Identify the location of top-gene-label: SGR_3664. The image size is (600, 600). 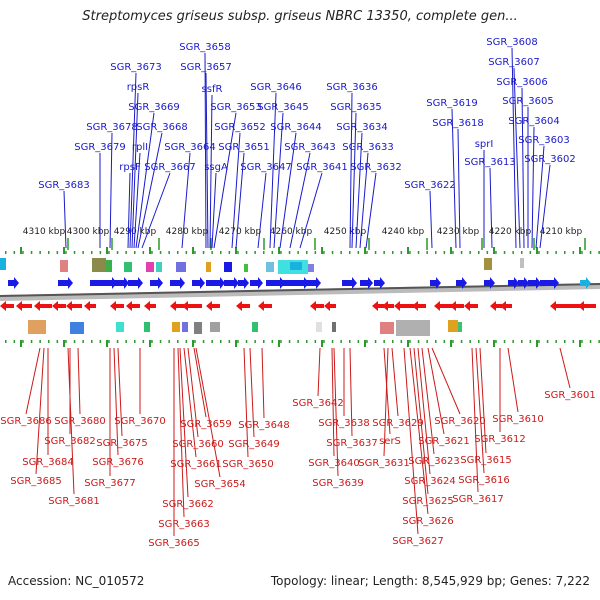
(190, 147).